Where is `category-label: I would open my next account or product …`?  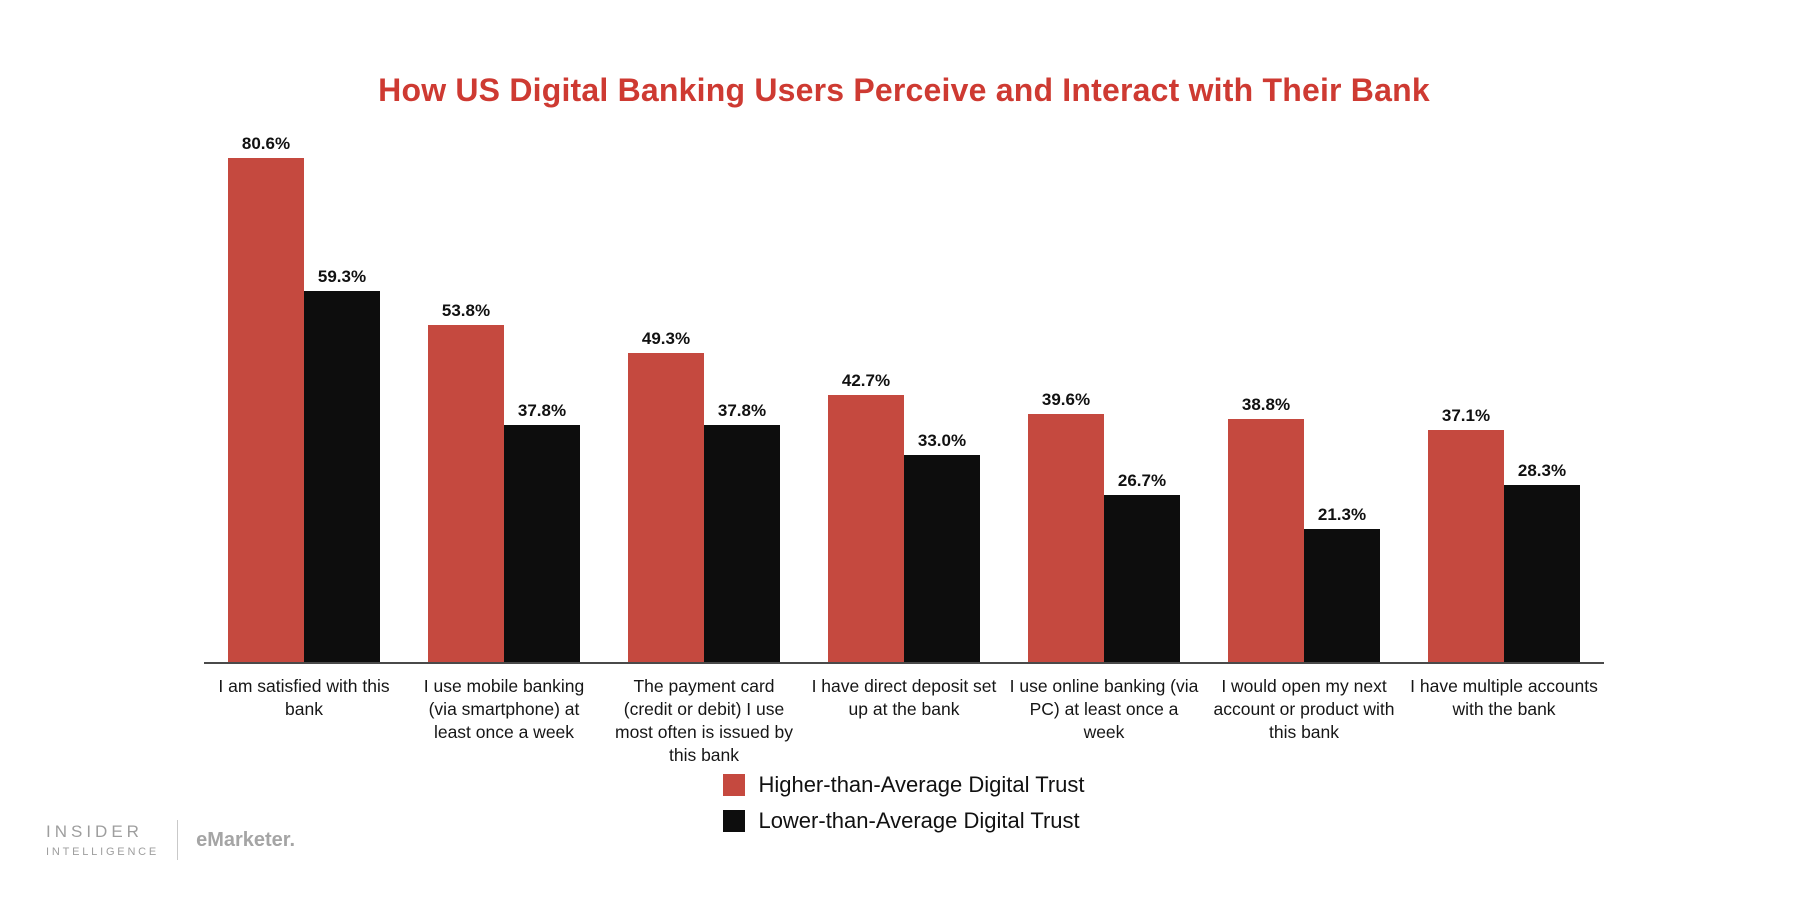 category-label: I would open my next account or product … is located at coordinates (1304, 709).